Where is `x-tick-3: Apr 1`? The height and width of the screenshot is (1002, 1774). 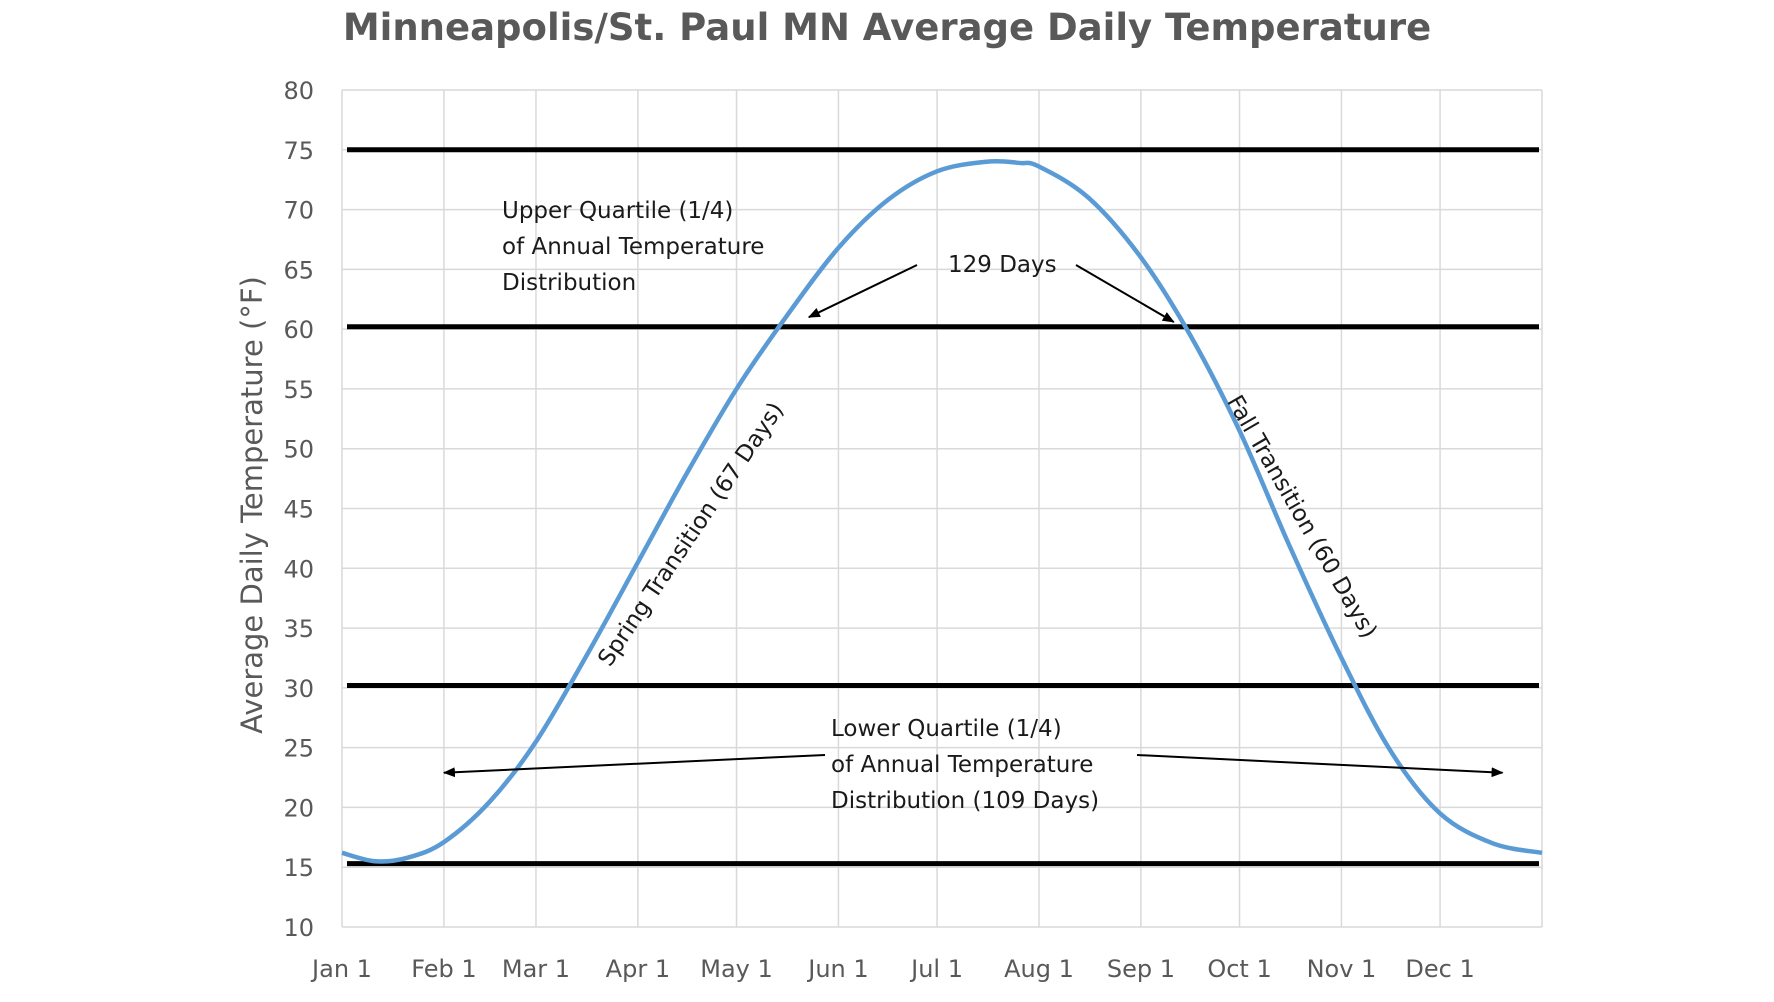 x-tick-3: Apr 1 is located at coordinates (638, 969).